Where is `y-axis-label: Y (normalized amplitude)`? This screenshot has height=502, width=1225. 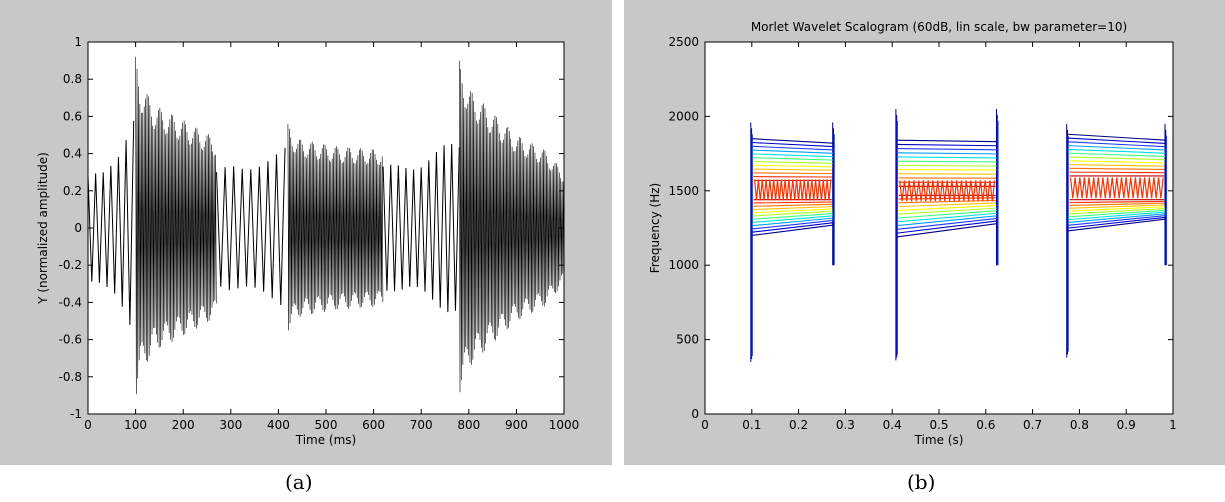
y-axis-label: Y (normalized amplitude) is located at coordinates (43, 228).